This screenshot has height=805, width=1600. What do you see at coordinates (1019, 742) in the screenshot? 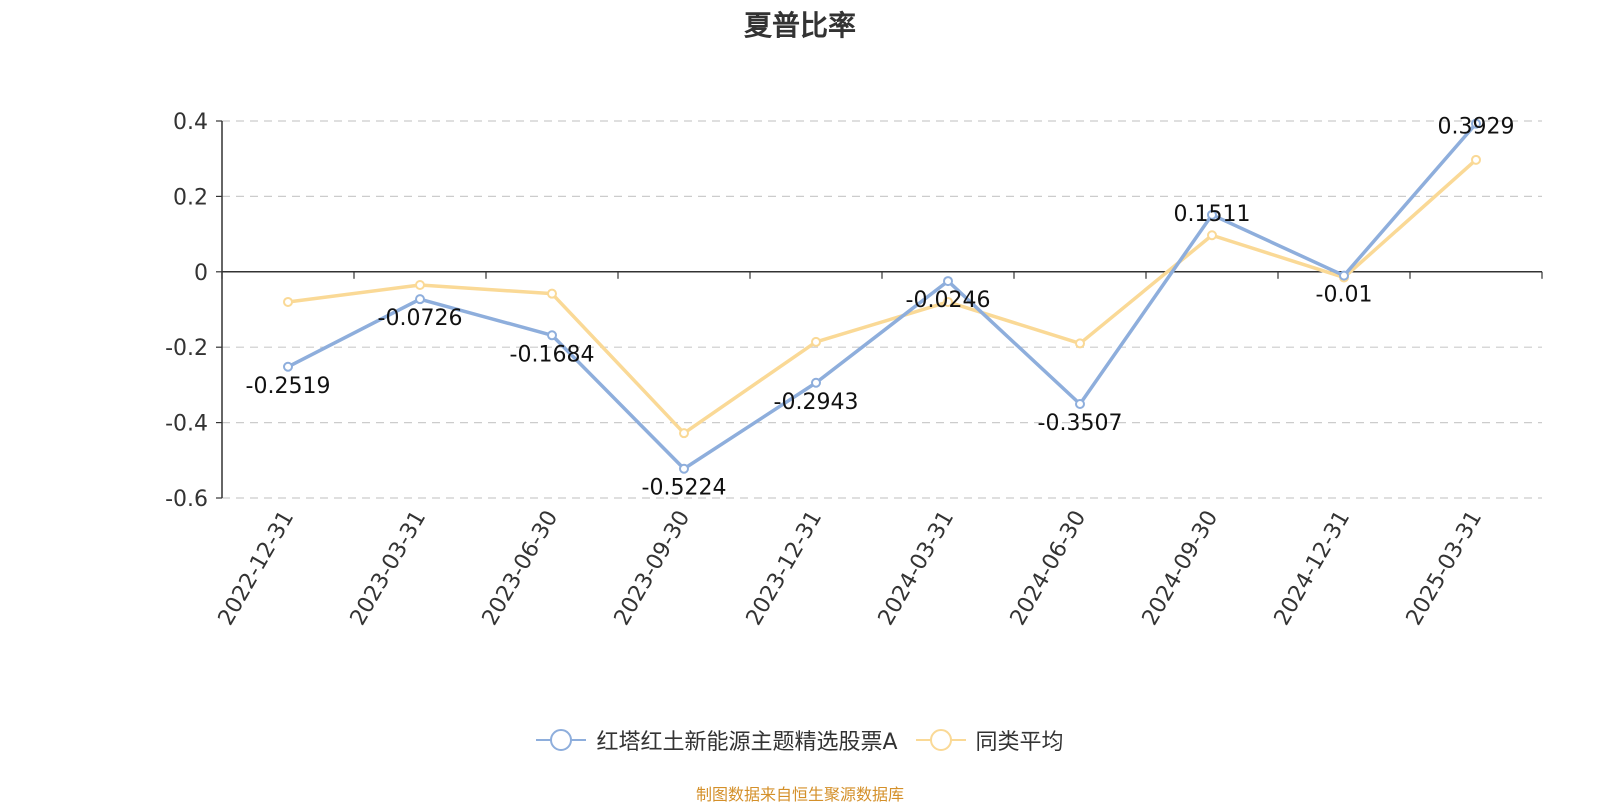
I see `legend-label-peer-average: 同类平均` at bounding box center [1019, 742].